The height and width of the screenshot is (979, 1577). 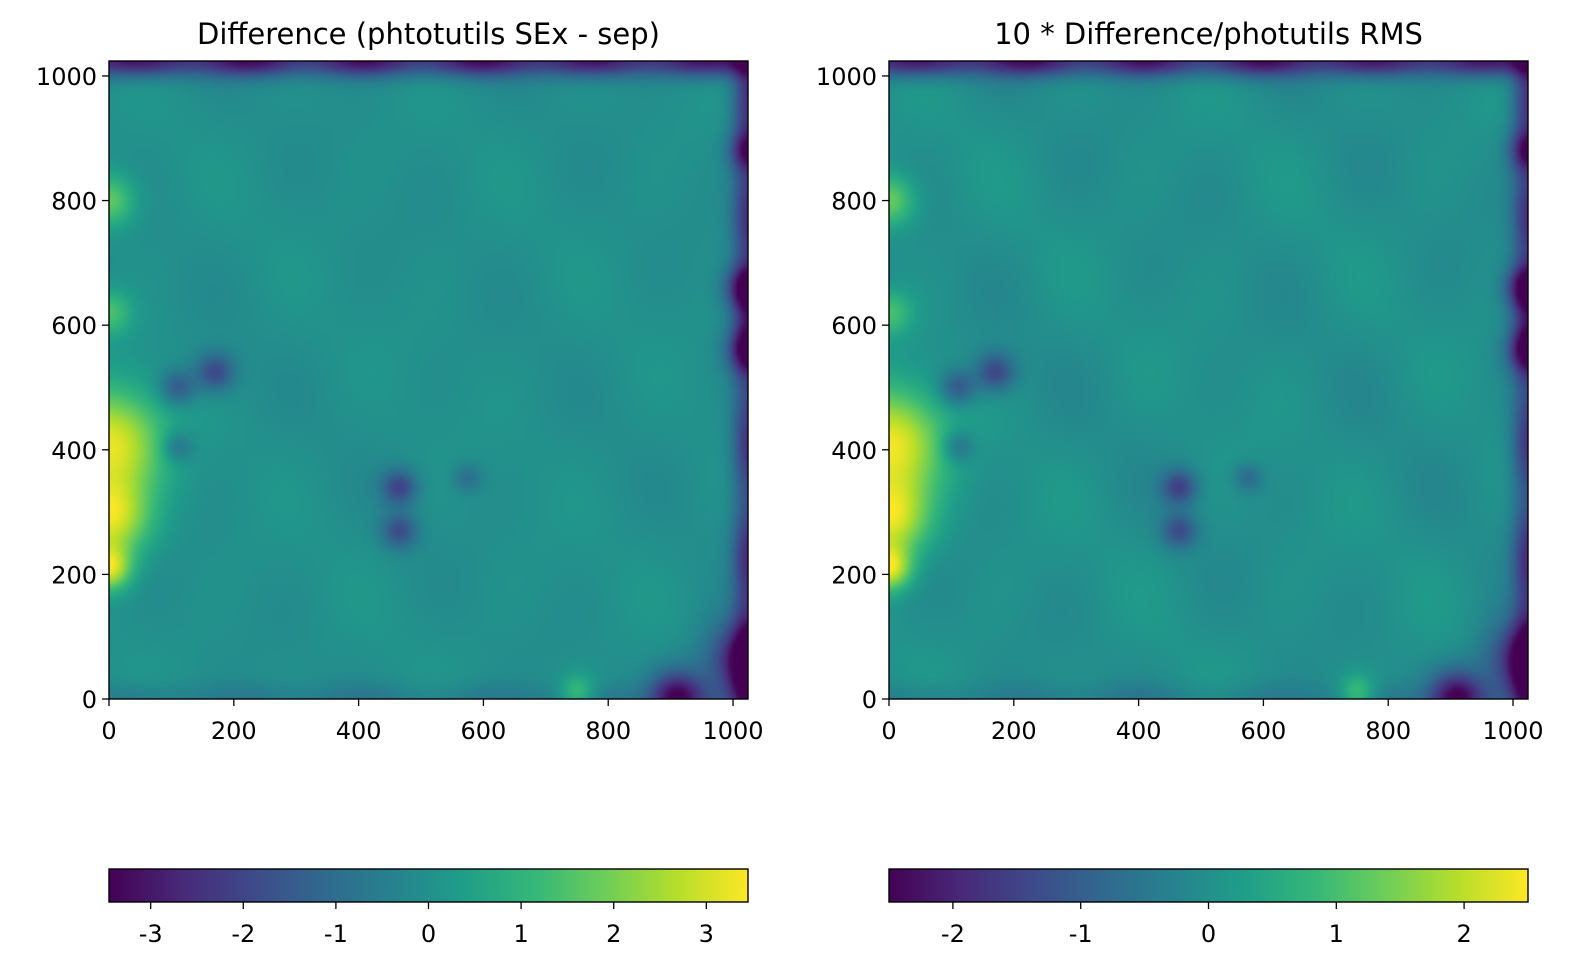 What do you see at coordinates (732, 731) in the screenshot?
I see `x-tick-label-1-5: 1000` at bounding box center [732, 731].